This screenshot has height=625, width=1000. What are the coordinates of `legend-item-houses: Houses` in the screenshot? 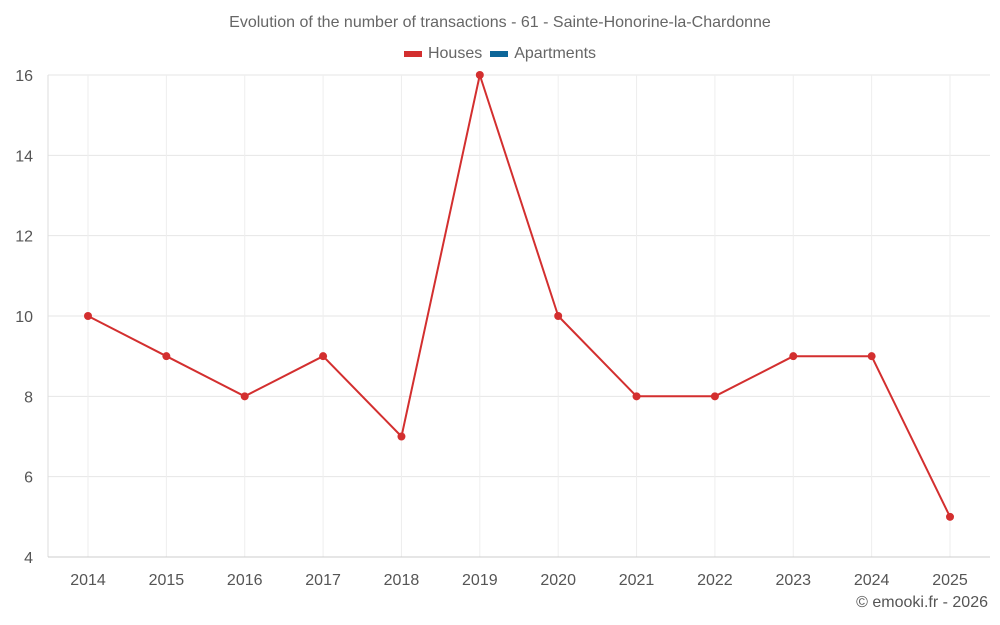 It's located at (443, 54).